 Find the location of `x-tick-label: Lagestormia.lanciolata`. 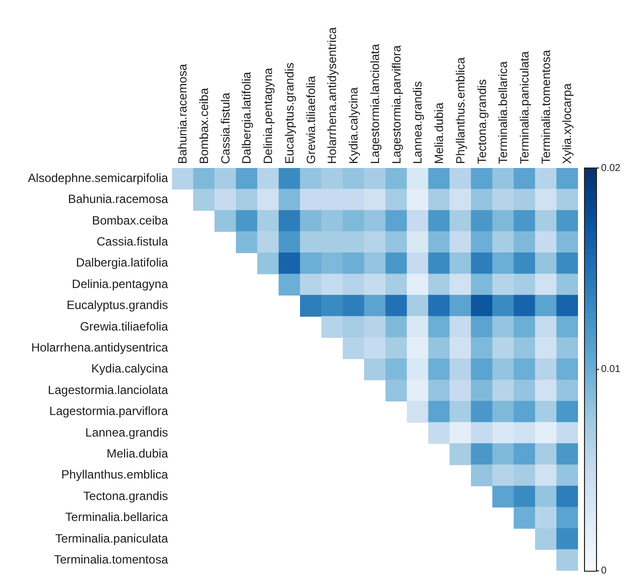

x-tick-label: Lagestormia.lanciolata is located at coordinates (375, 104).